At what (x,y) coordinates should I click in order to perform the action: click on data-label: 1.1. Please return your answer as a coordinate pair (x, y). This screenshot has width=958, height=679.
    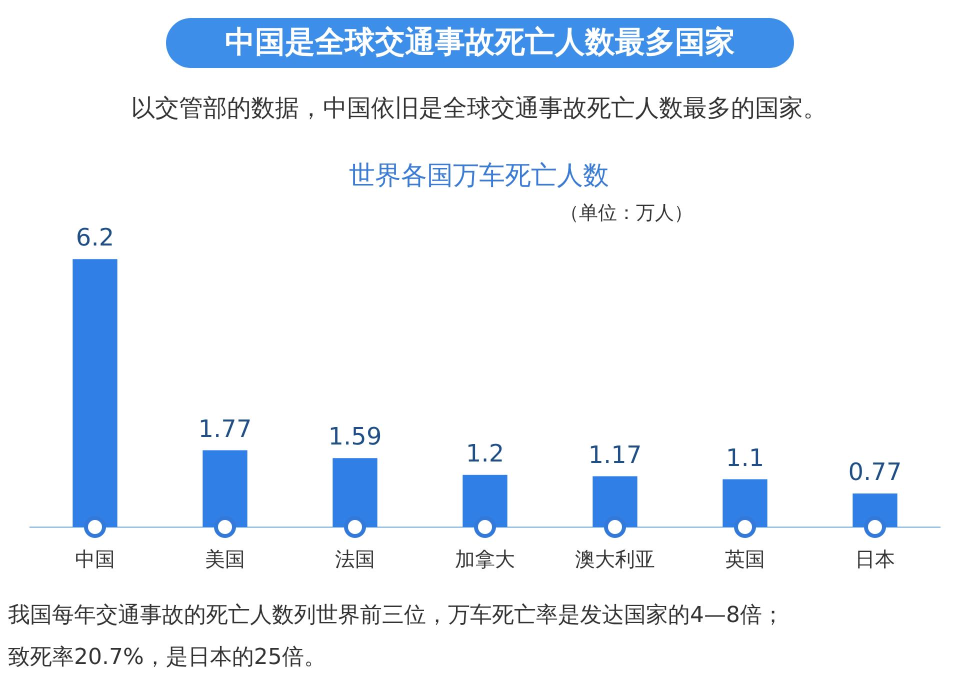
    Looking at the image, I should click on (745, 458).